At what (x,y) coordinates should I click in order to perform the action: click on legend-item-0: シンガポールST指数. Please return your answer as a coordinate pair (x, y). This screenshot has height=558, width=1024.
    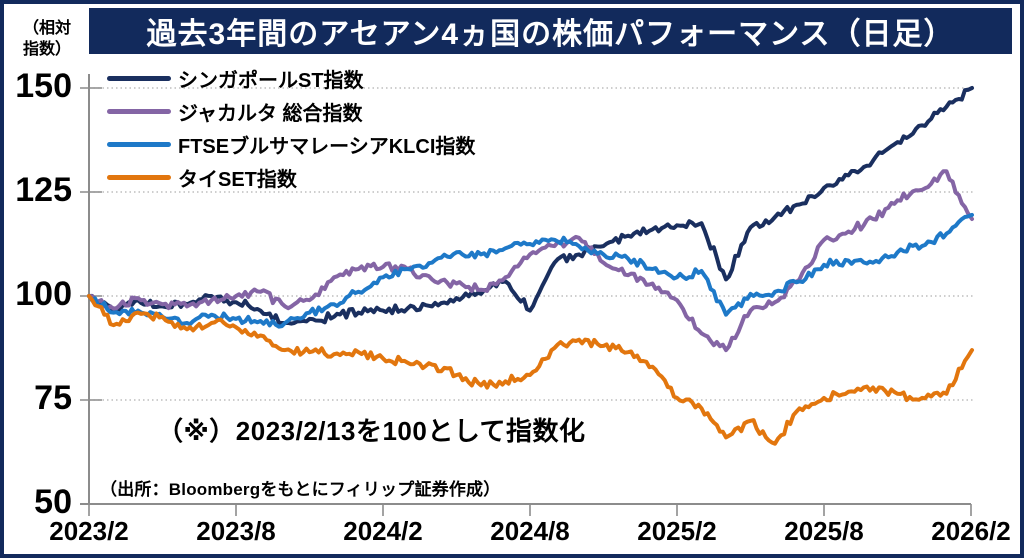
    Looking at the image, I should click on (291, 78).